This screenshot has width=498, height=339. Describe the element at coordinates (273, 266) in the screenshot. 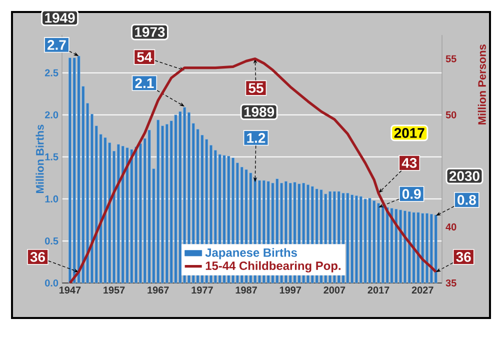

I see `legend-label: 15-44 Childbearing Pop.` at that location.